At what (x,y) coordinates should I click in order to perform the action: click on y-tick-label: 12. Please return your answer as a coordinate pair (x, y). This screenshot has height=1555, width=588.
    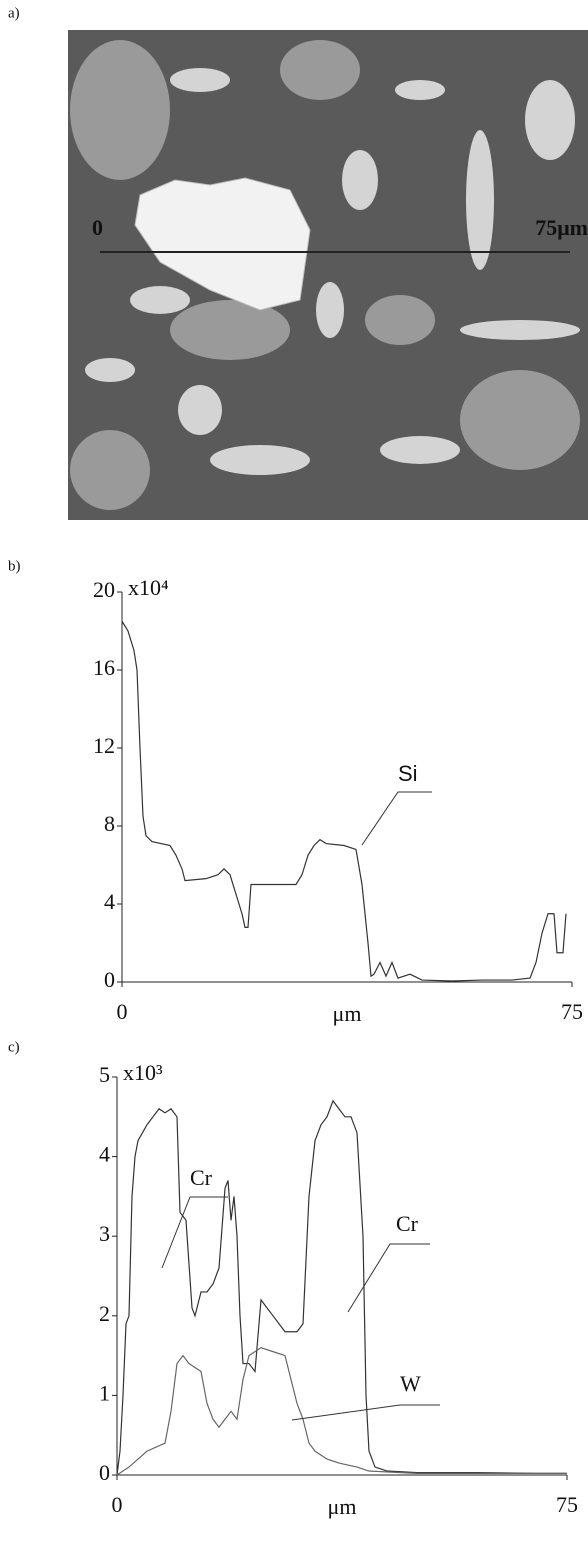
    Looking at the image, I should click on (104, 745).